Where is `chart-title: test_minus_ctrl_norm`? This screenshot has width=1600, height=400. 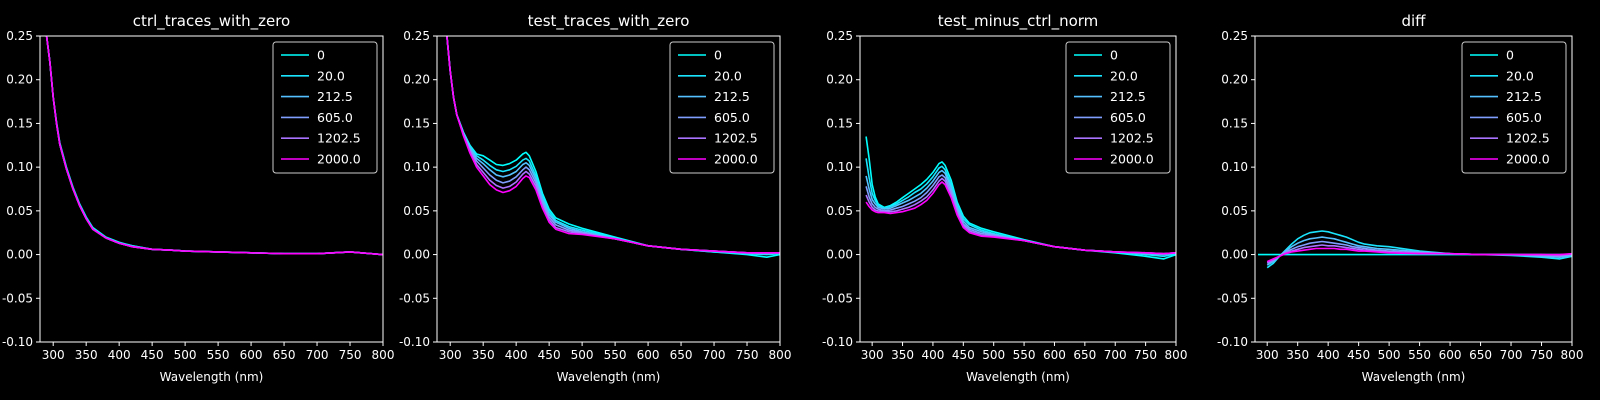
chart-title: test_minus_ctrl_norm is located at coordinates (1018, 21).